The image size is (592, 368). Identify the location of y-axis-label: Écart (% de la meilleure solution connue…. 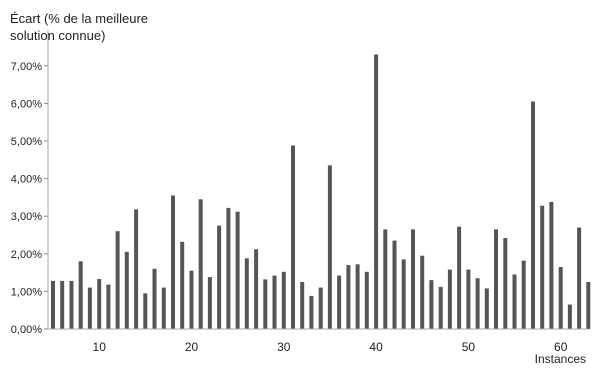
(110, 27).